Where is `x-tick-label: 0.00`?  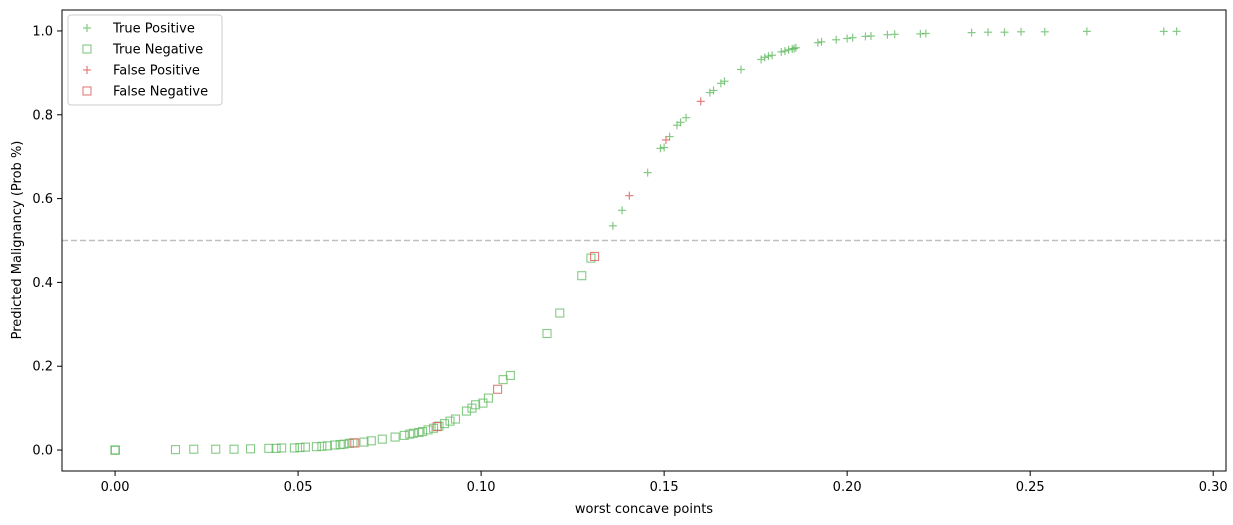
x-tick-label: 0.00 is located at coordinates (115, 487).